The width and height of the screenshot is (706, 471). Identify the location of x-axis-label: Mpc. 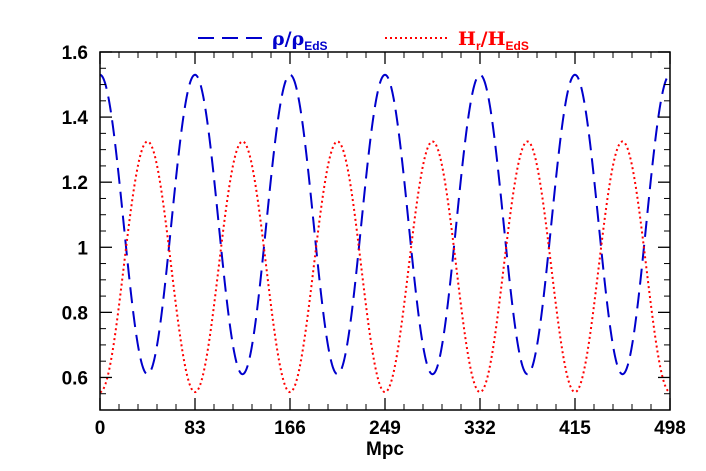
(385, 449).